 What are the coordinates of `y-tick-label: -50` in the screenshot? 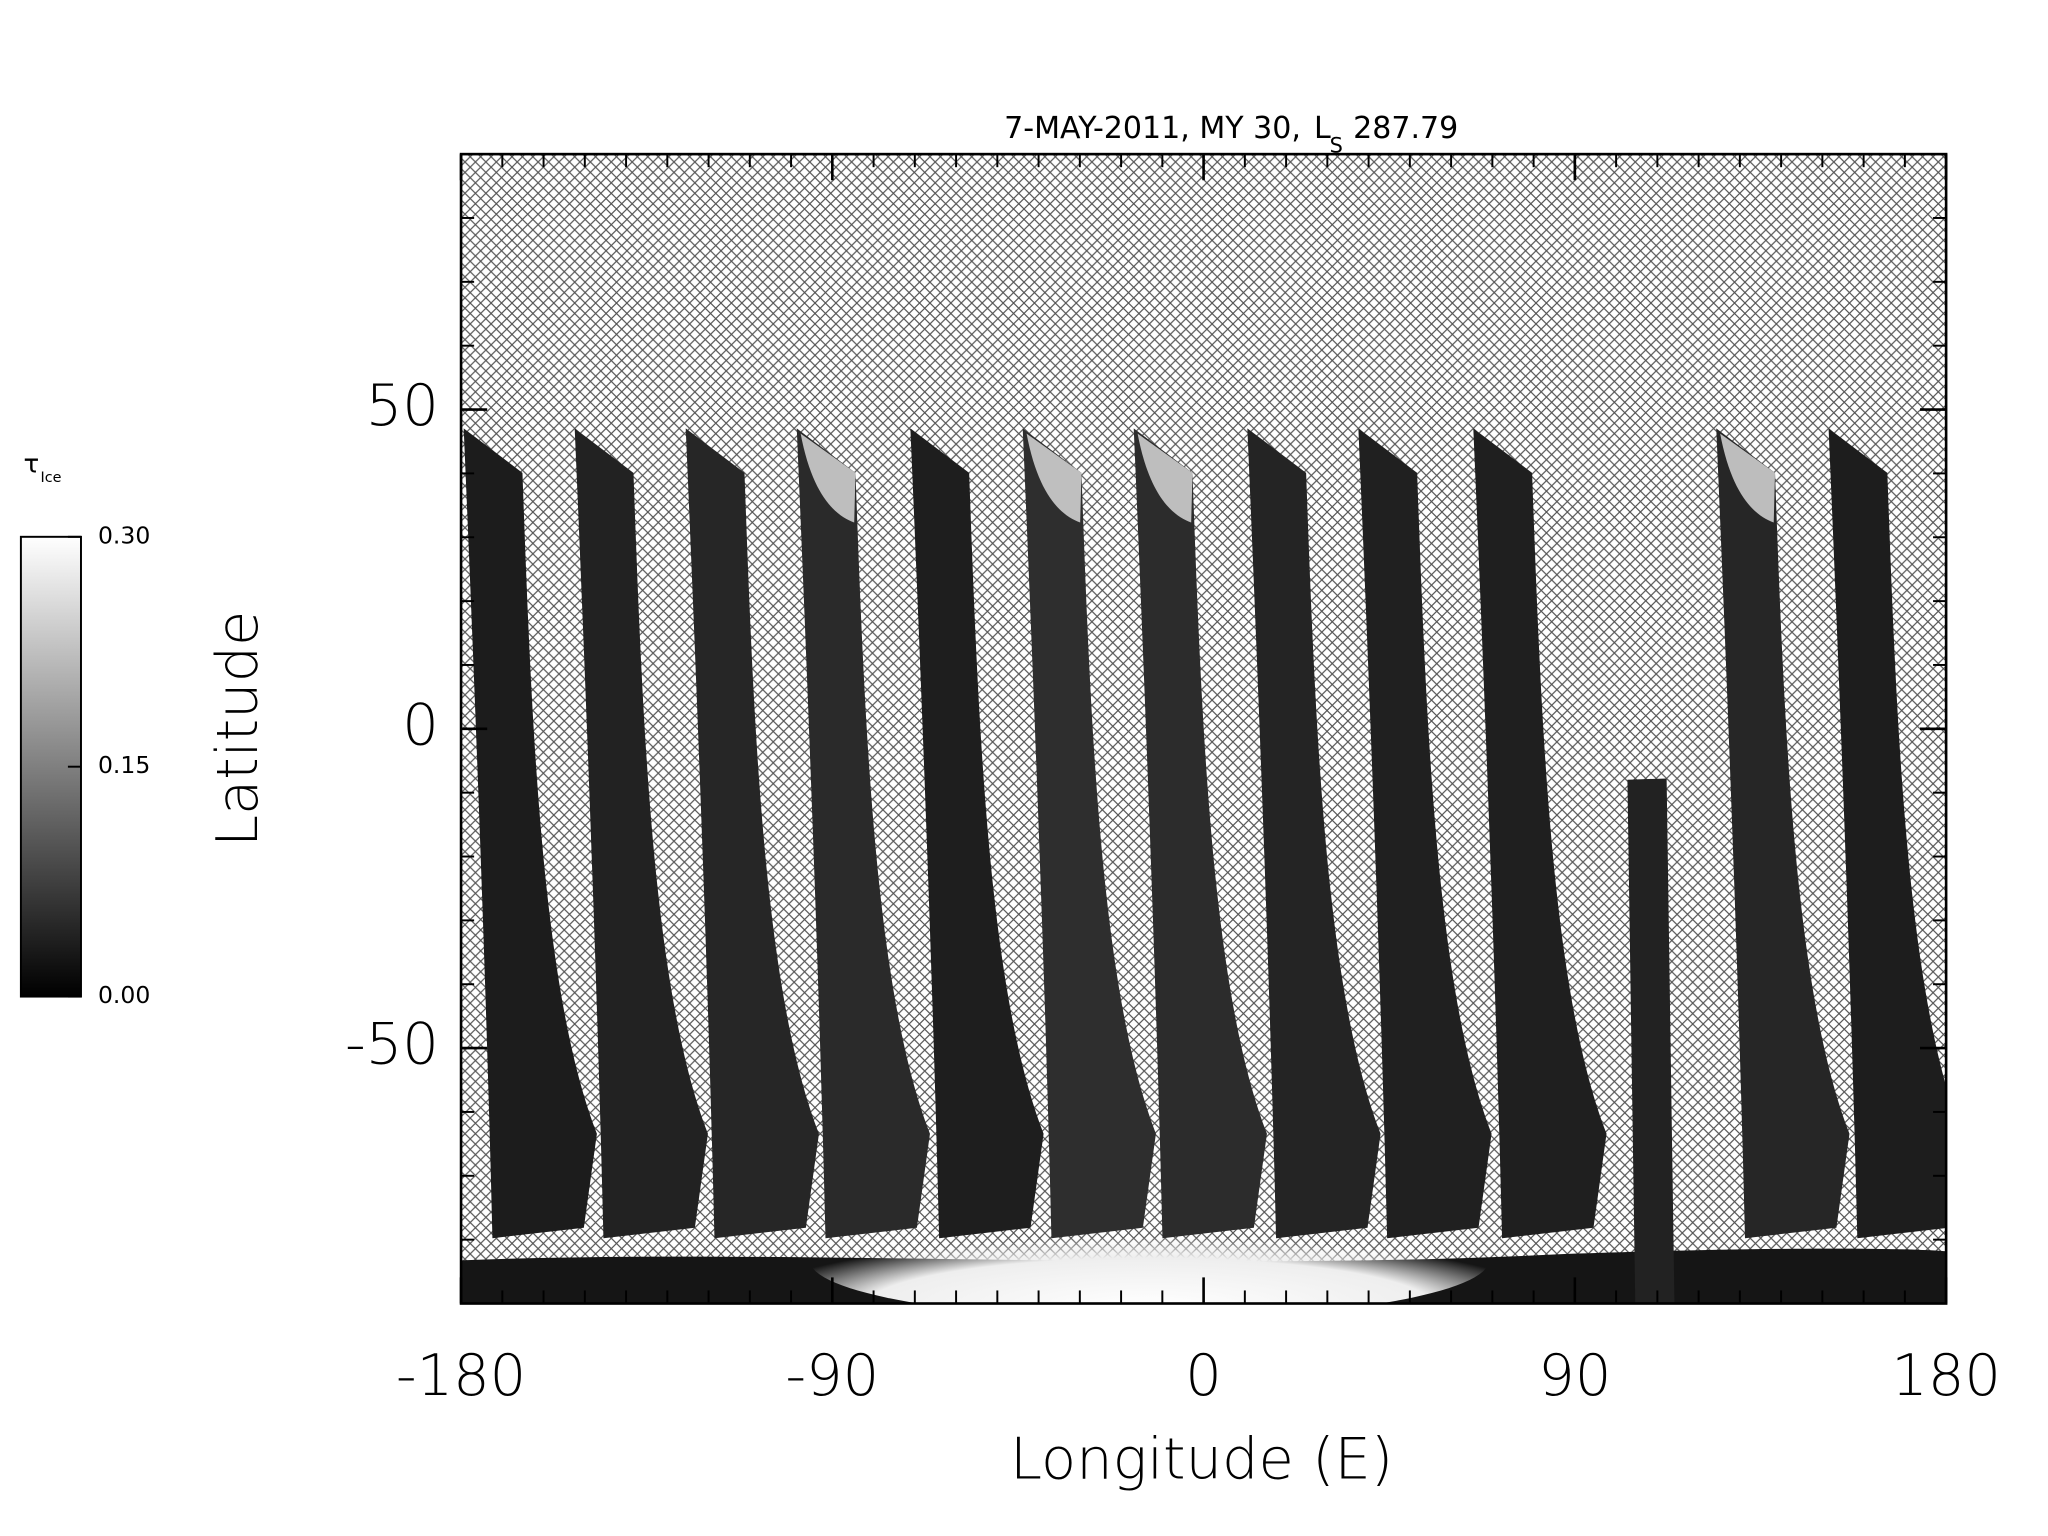 It's located at (392, 1044).